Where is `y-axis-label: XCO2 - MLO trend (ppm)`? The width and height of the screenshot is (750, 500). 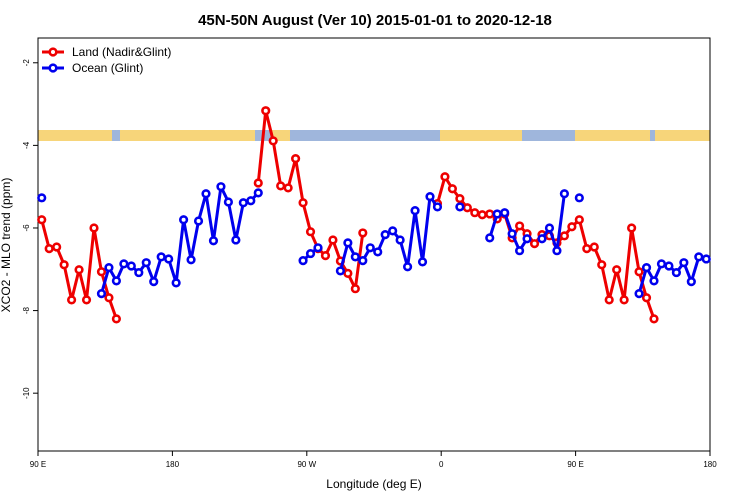 y-axis-label: XCO2 - MLO trend (ppm) is located at coordinates (6, 245).